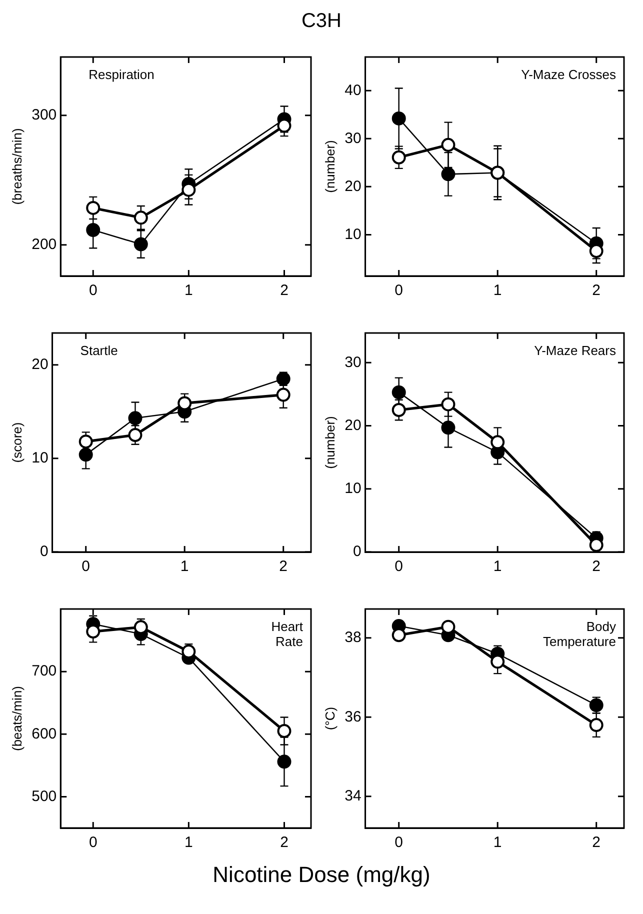  What do you see at coordinates (568, 74) in the screenshot?
I see `text: Y-Maze Crosses` at bounding box center [568, 74].